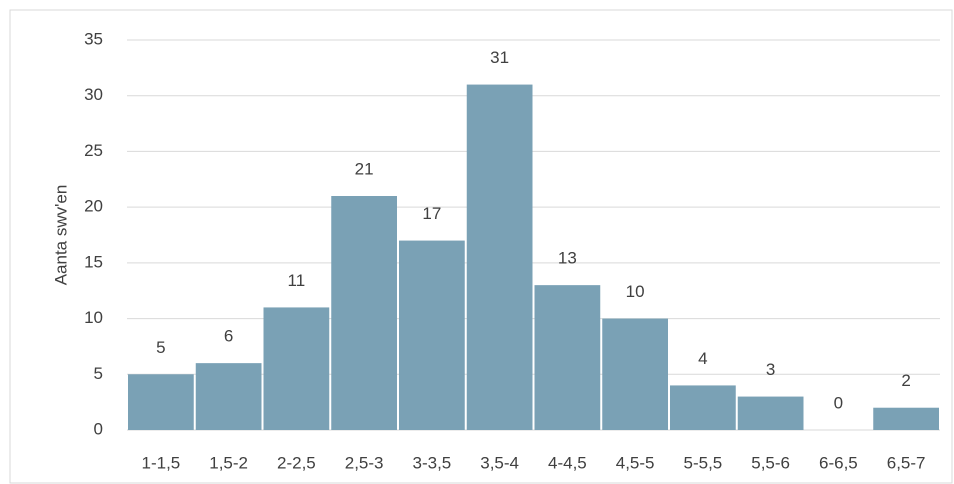  I want to click on data-label: 2, so click(905, 380).